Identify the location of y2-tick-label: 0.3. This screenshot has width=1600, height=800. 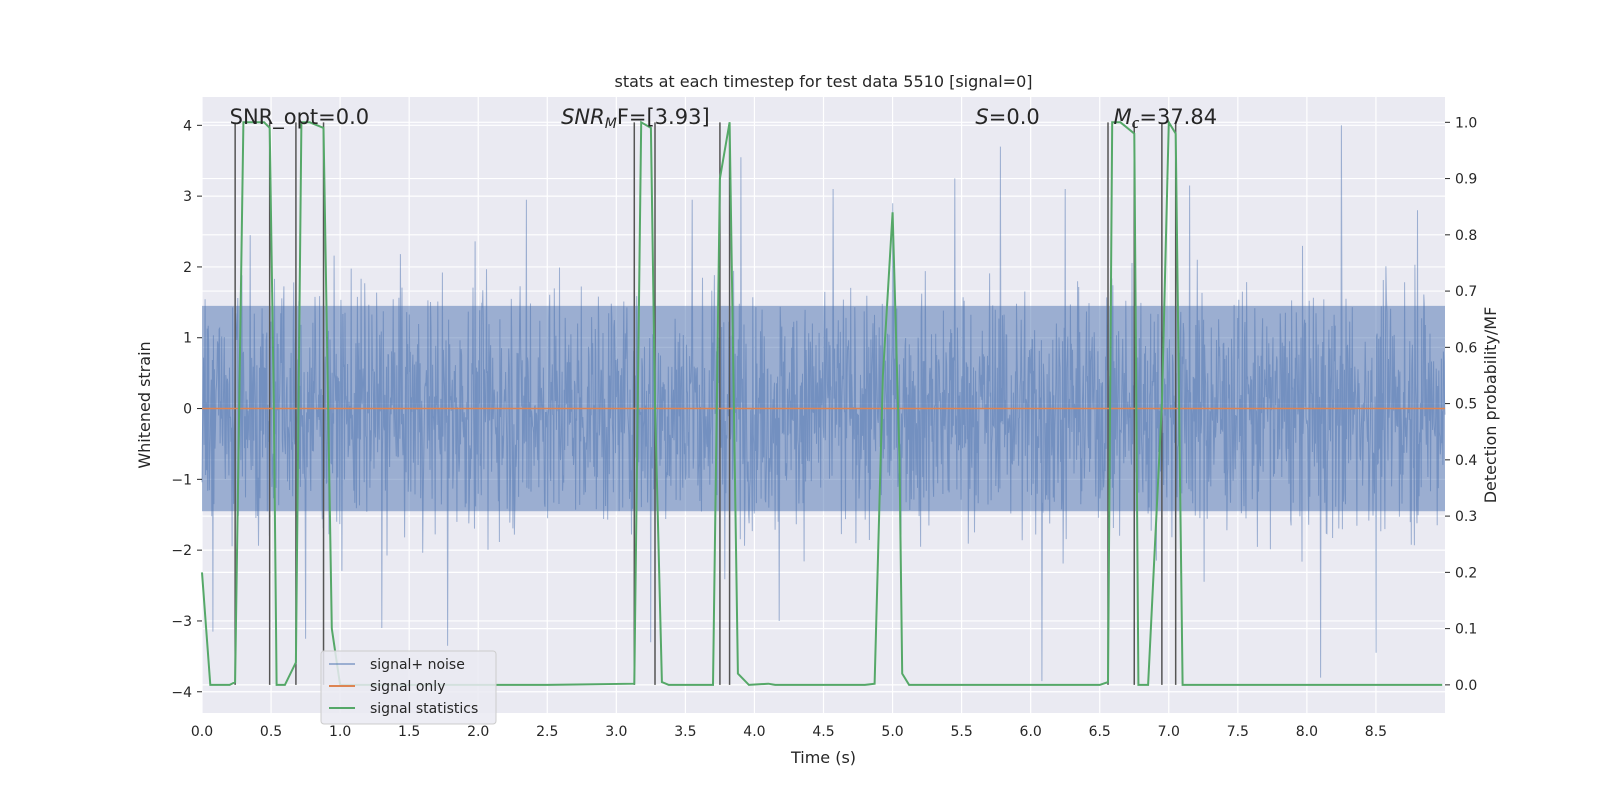
(1466, 517).